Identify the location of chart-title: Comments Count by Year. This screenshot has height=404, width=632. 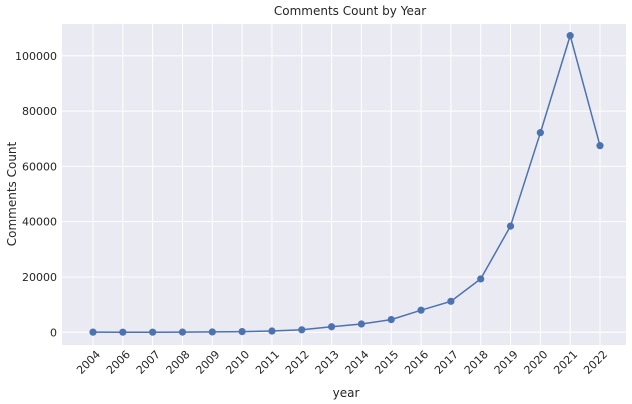
(350, 11).